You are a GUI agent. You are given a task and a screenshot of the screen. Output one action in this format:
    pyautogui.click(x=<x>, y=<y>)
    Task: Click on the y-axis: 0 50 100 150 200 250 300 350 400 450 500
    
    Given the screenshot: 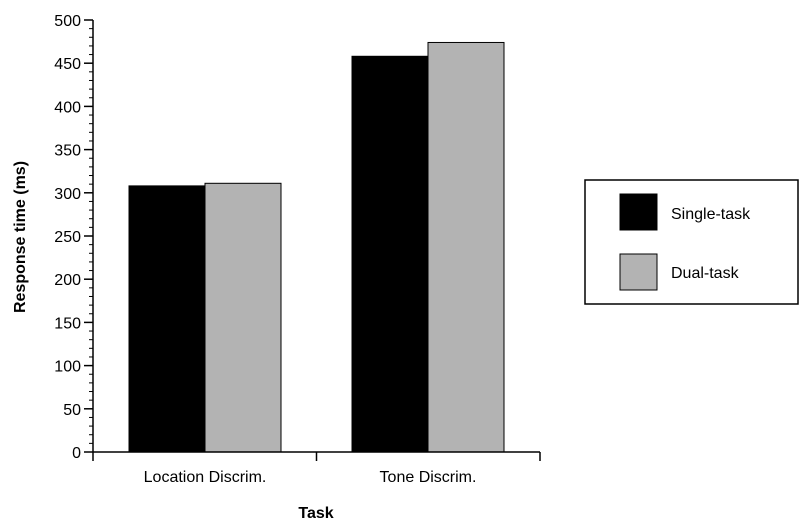 What is the action you would take?
    pyautogui.click(x=74, y=237)
    